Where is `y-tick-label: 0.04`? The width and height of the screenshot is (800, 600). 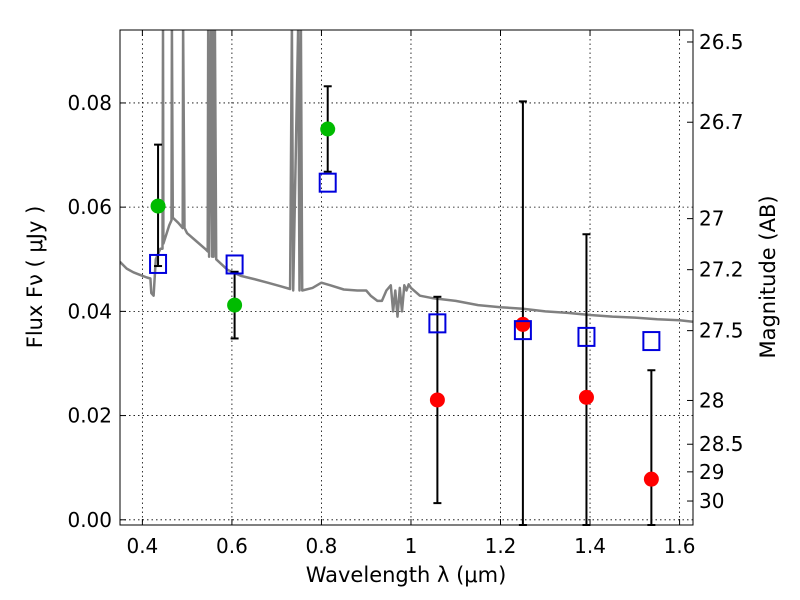 y-tick-label: 0.04 is located at coordinates (89, 311).